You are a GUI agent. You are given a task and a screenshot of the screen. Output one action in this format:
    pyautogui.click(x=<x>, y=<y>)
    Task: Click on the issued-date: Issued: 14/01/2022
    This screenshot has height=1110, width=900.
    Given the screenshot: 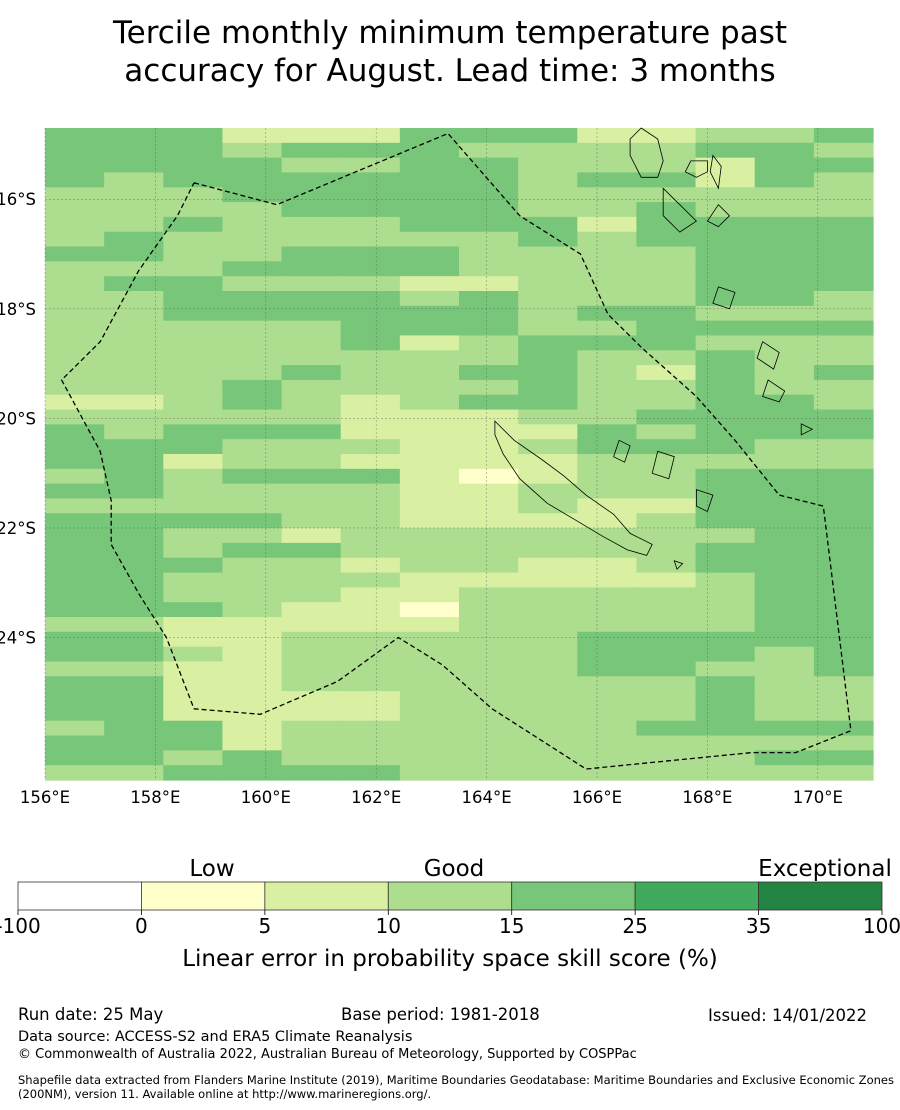 What is the action you would take?
    pyautogui.click(x=788, y=1015)
    